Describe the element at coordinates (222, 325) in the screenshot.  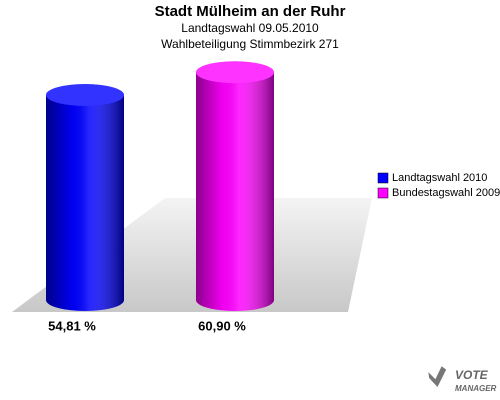
I see `value-label: 60,90 %` at that location.